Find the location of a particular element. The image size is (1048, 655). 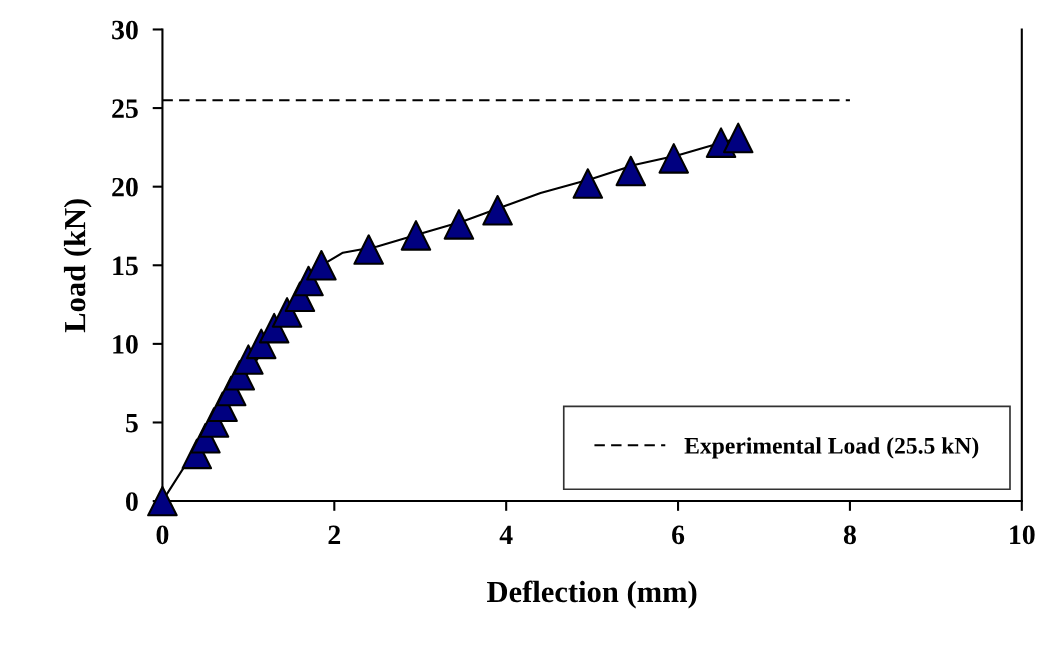

x-tick-label: 0 is located at coordinates (162, 535).